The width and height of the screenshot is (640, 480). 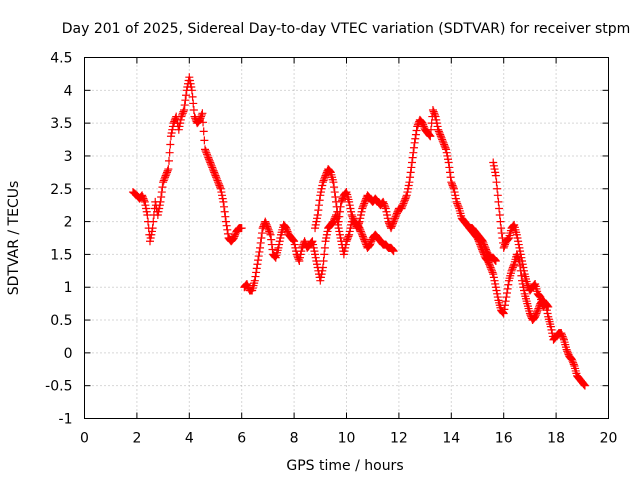 I want to click on y-tick-label: -1, so click(x=66, y=420).